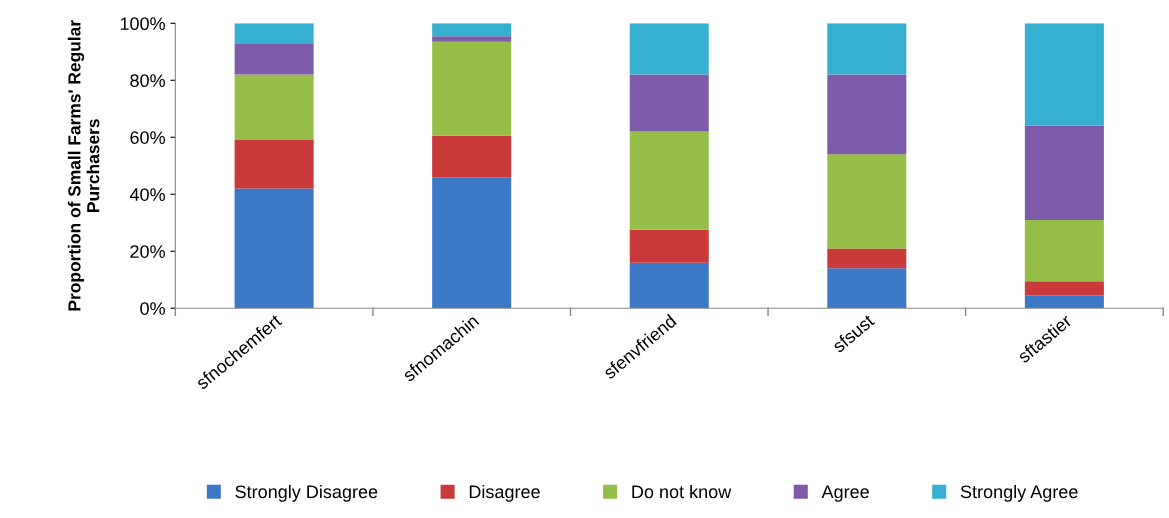  Describe the element at coordinates (147, 137) in the screenshot. I see `y-tick-label: 60%` at that location.